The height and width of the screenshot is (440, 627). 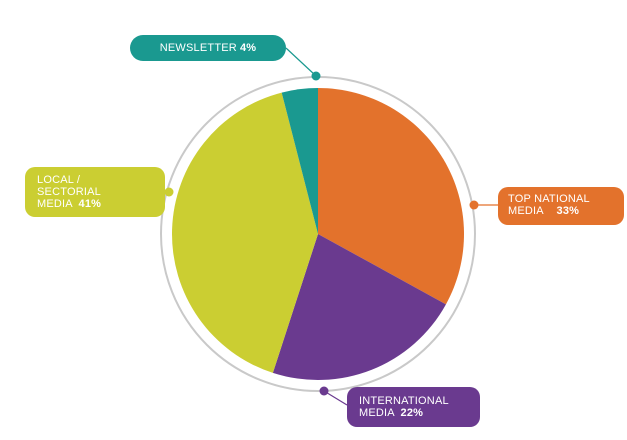 I want to click on pie-slice-top-national-media, so click(x=391, y=196).